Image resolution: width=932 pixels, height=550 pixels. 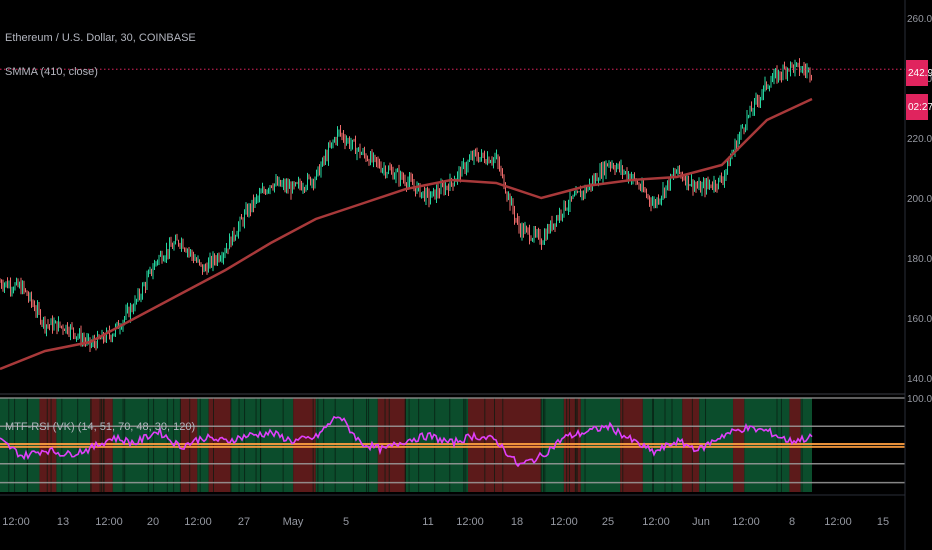 I want to click on time-tick-label: 25, so click(x=608, y=522).